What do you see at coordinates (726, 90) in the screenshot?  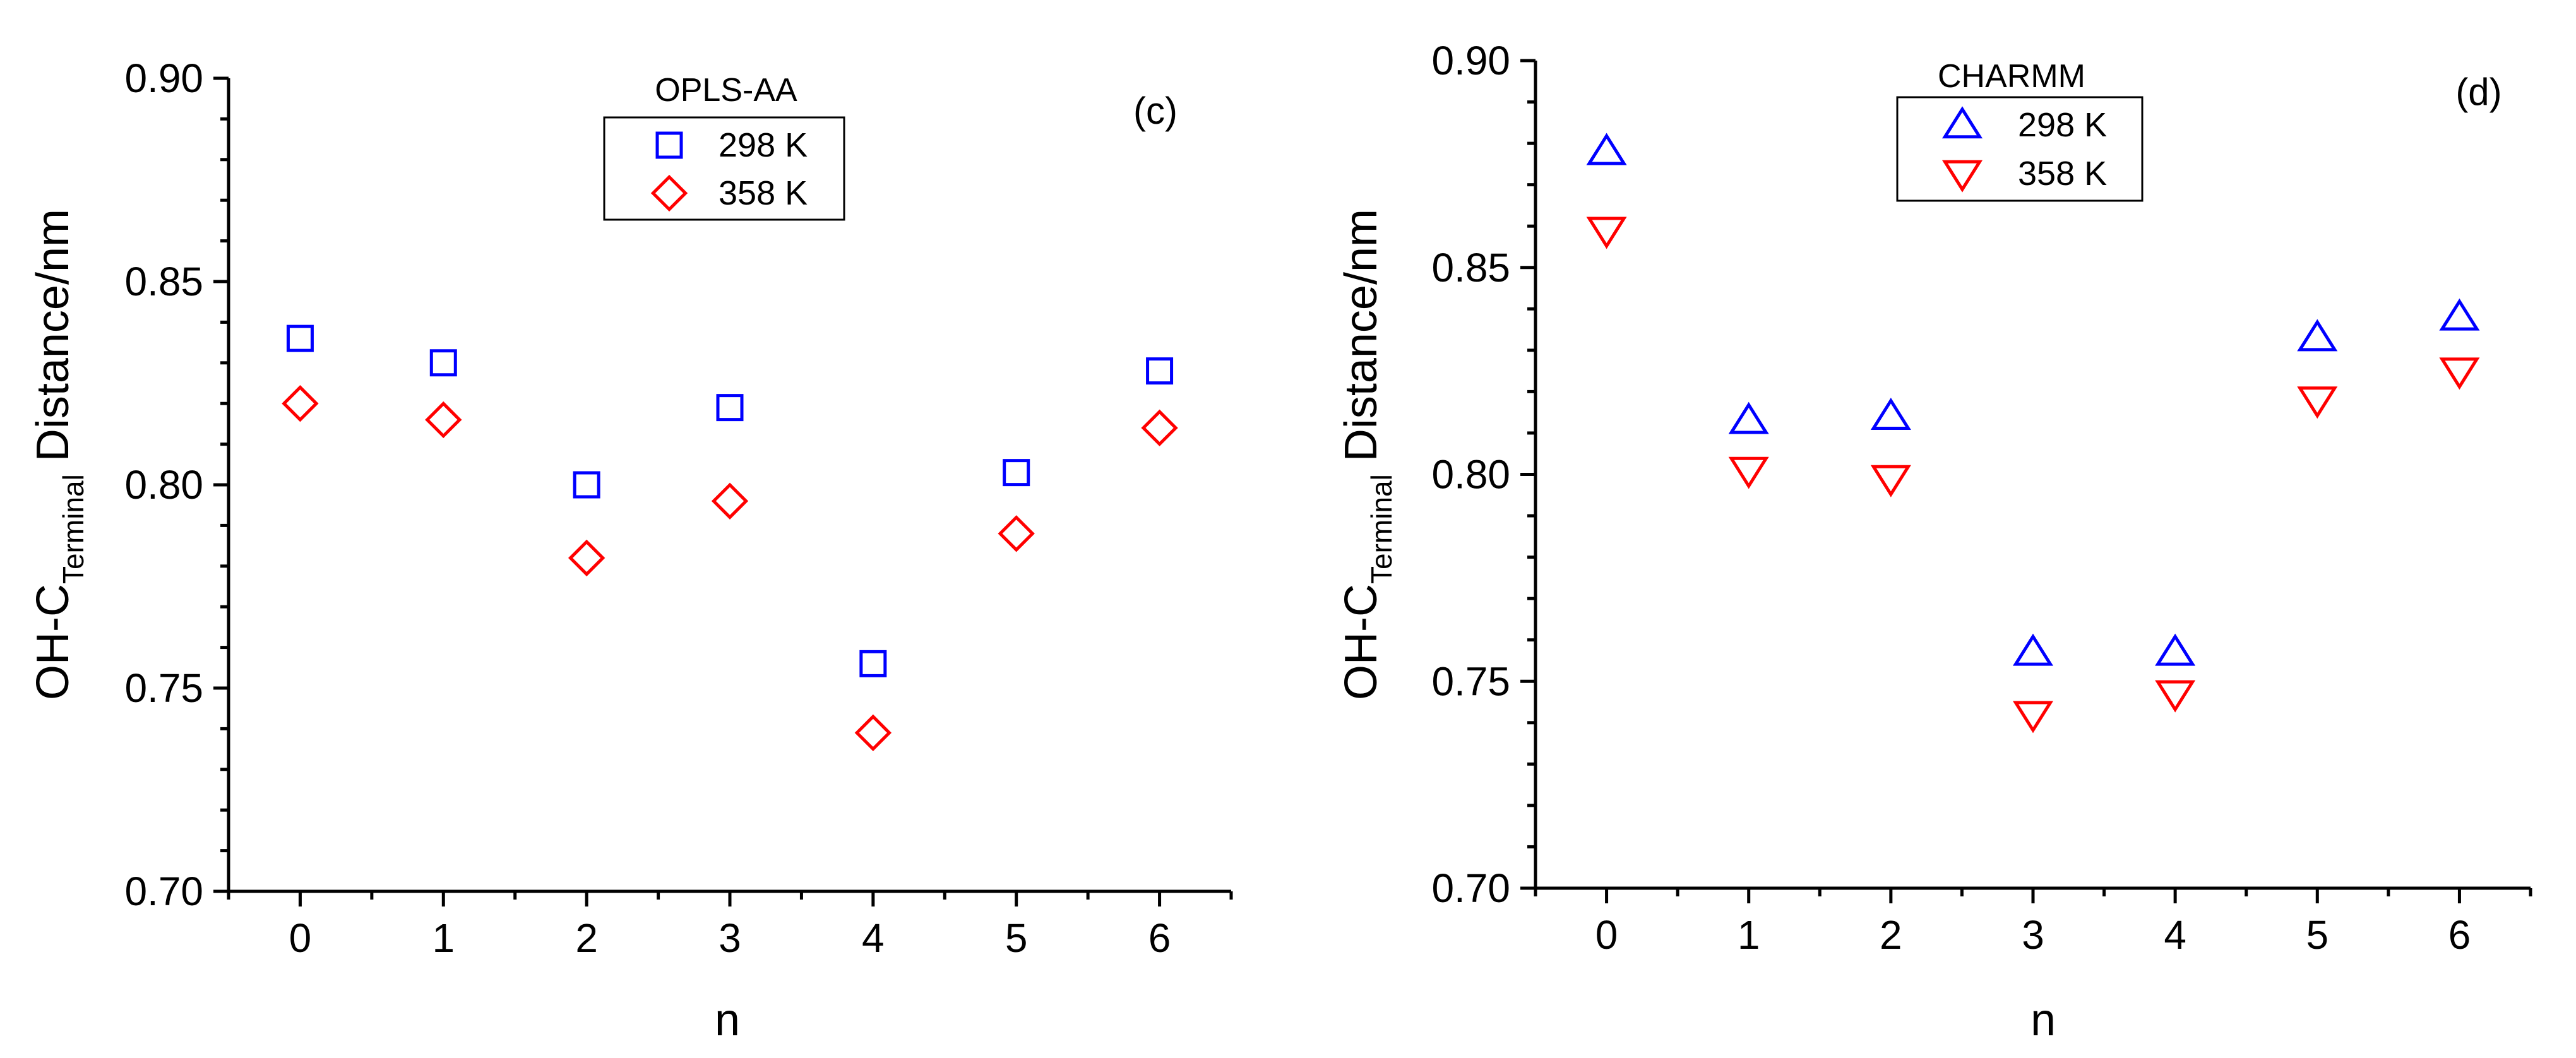 I see `legend-title: OPLS-AA` at bounding box center [726, 90].